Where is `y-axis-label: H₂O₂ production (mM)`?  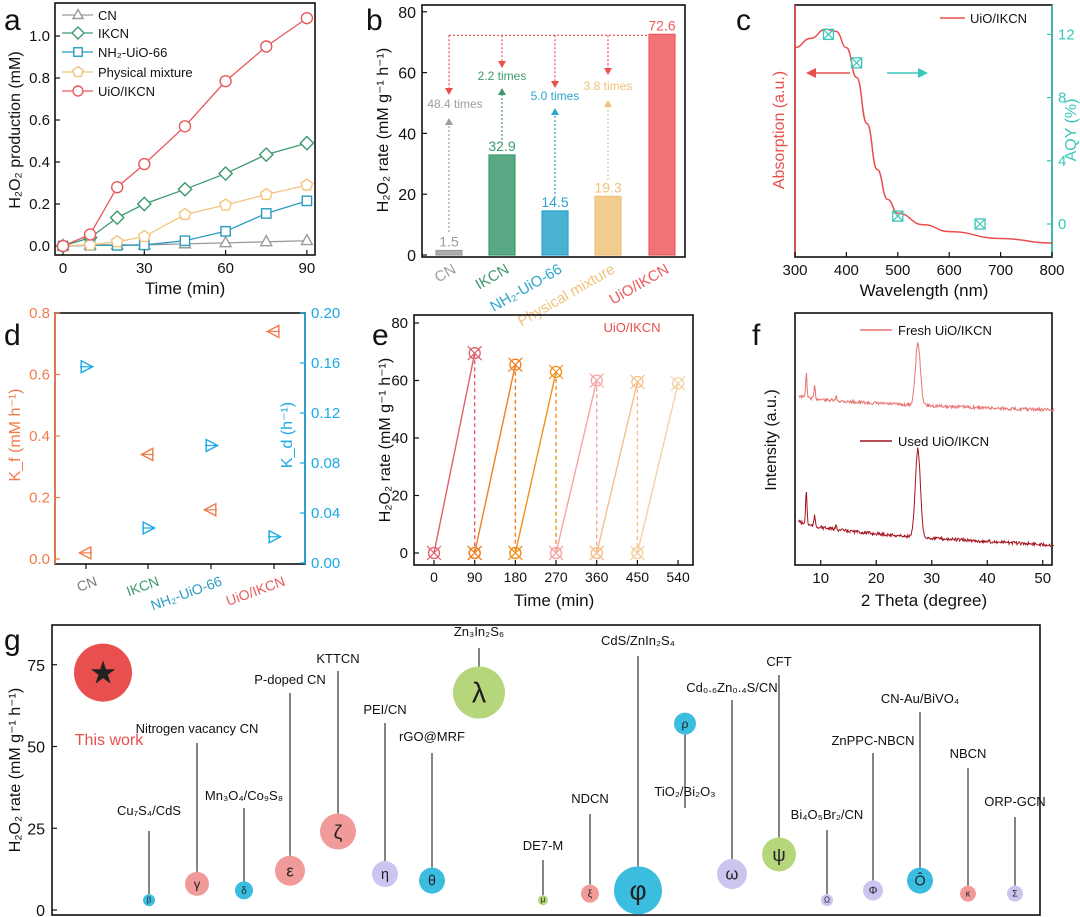 y-axis-label: H₂O₂ production (mM) is located at coordinates (15, 129).